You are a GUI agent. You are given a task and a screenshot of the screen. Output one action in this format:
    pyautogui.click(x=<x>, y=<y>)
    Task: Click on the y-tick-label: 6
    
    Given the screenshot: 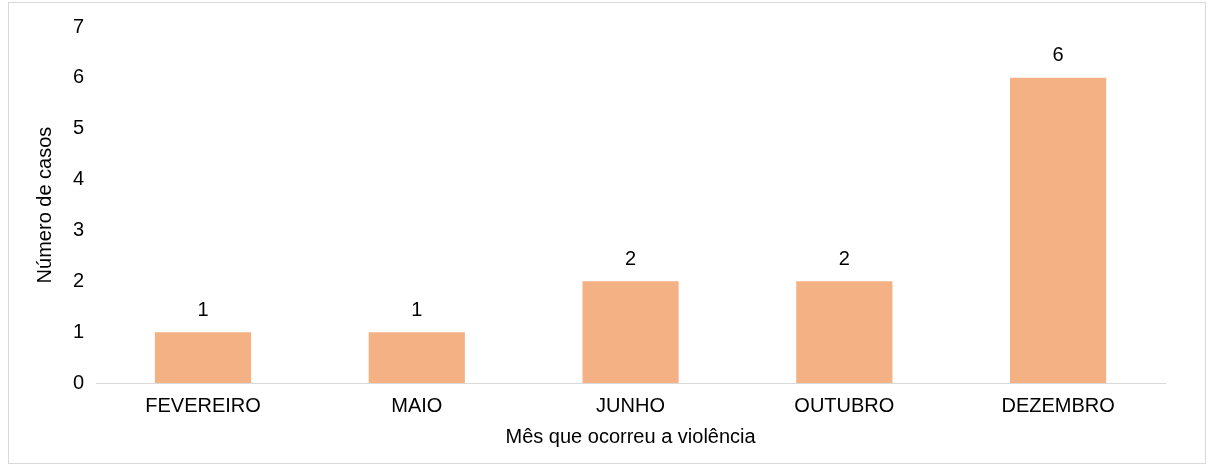 What is the action you would take?
    pyautogui.click(x=79, y=76)
    